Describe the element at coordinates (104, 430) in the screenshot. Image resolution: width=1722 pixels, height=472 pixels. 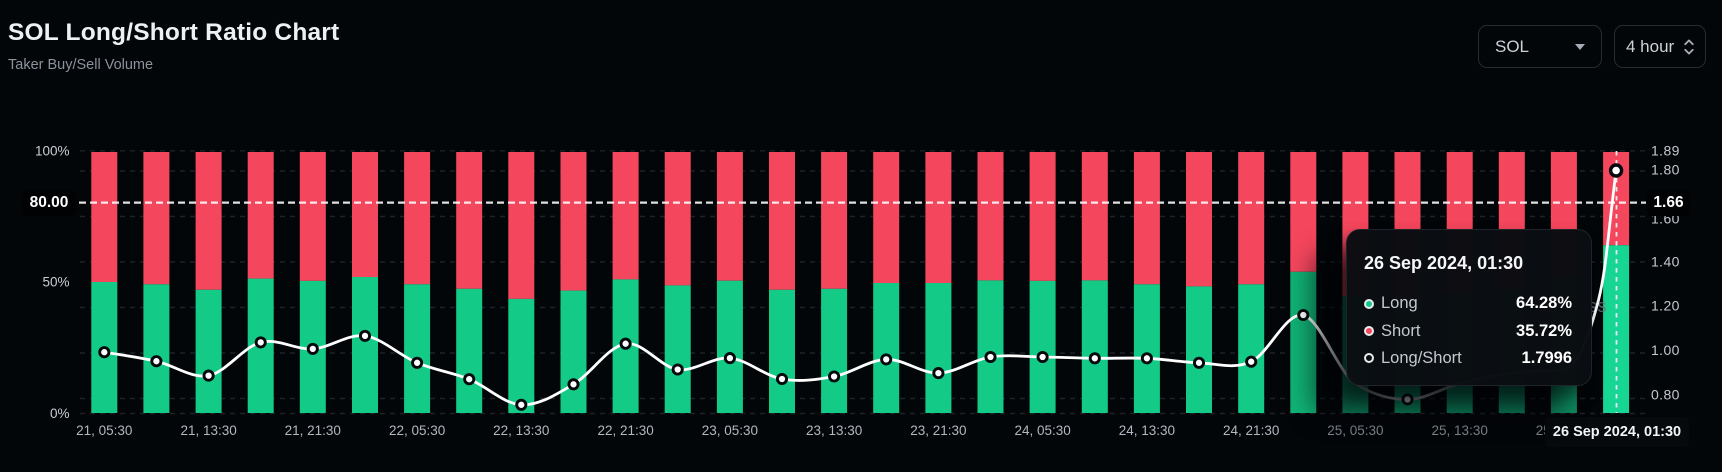
I see `svg-text: 21, 05:30` at that location.